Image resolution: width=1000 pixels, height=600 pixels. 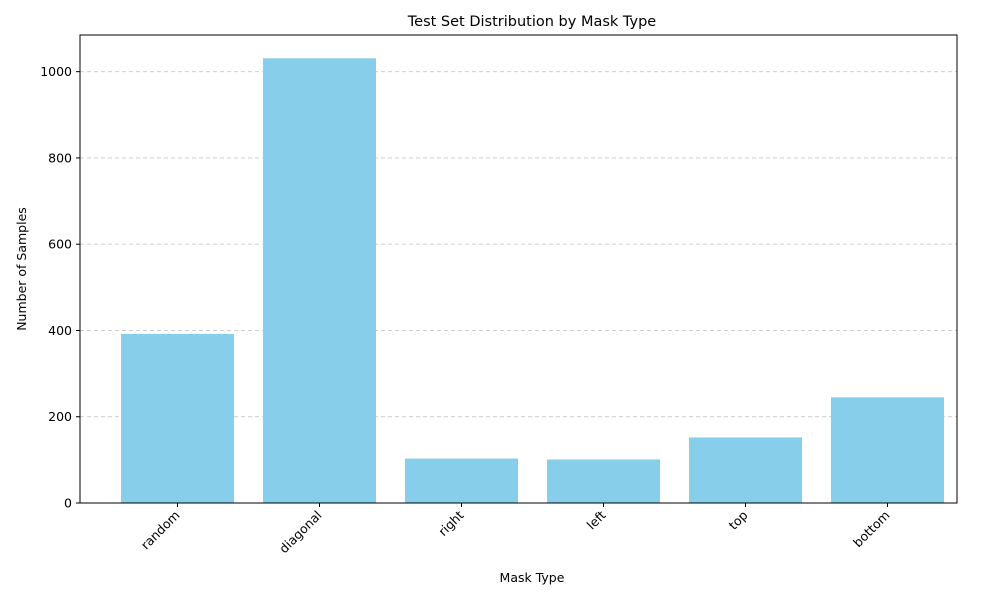 I want to click on x-tick-label: right, so click(x=450, y=522).